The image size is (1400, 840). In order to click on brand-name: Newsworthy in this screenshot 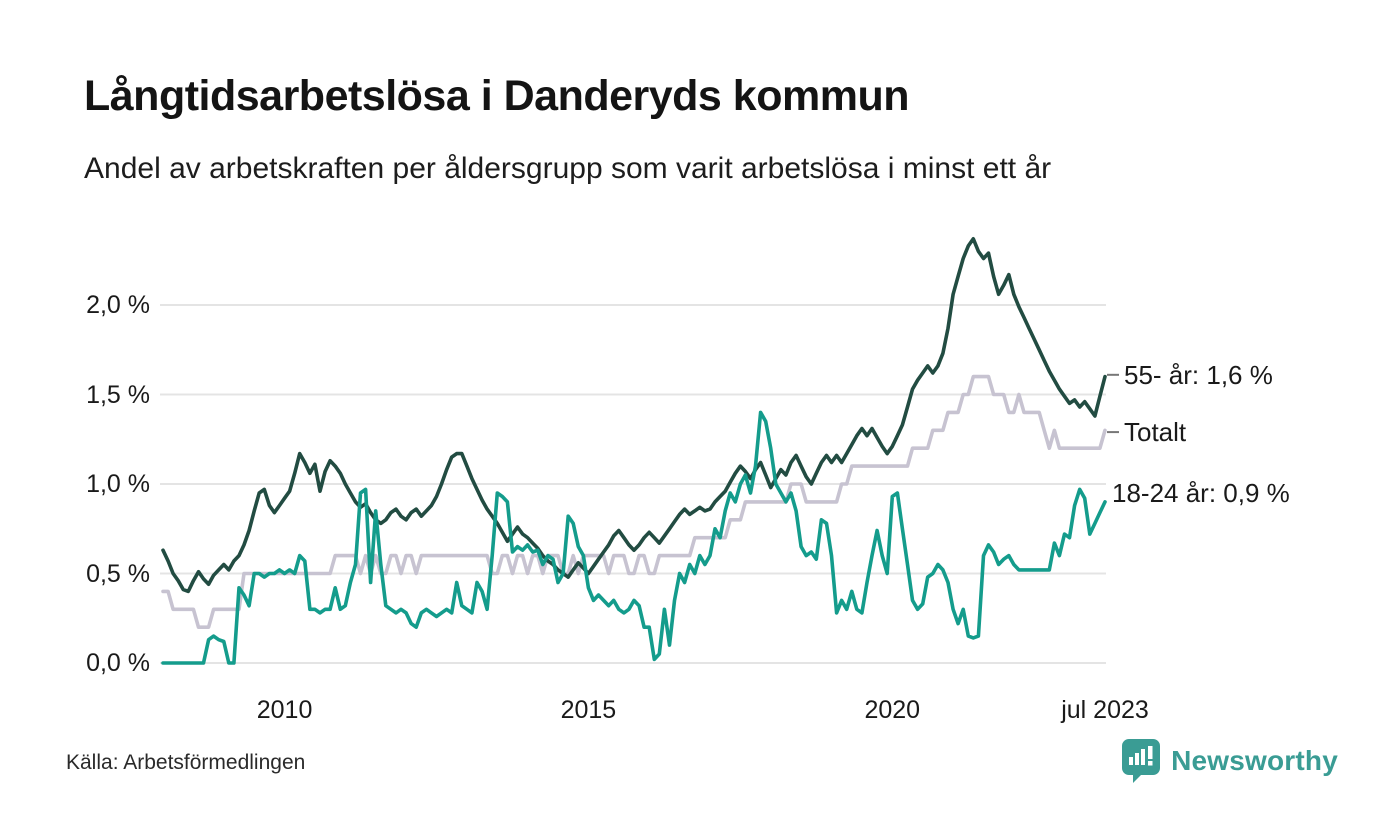, I will do `click(1254, 760)`.